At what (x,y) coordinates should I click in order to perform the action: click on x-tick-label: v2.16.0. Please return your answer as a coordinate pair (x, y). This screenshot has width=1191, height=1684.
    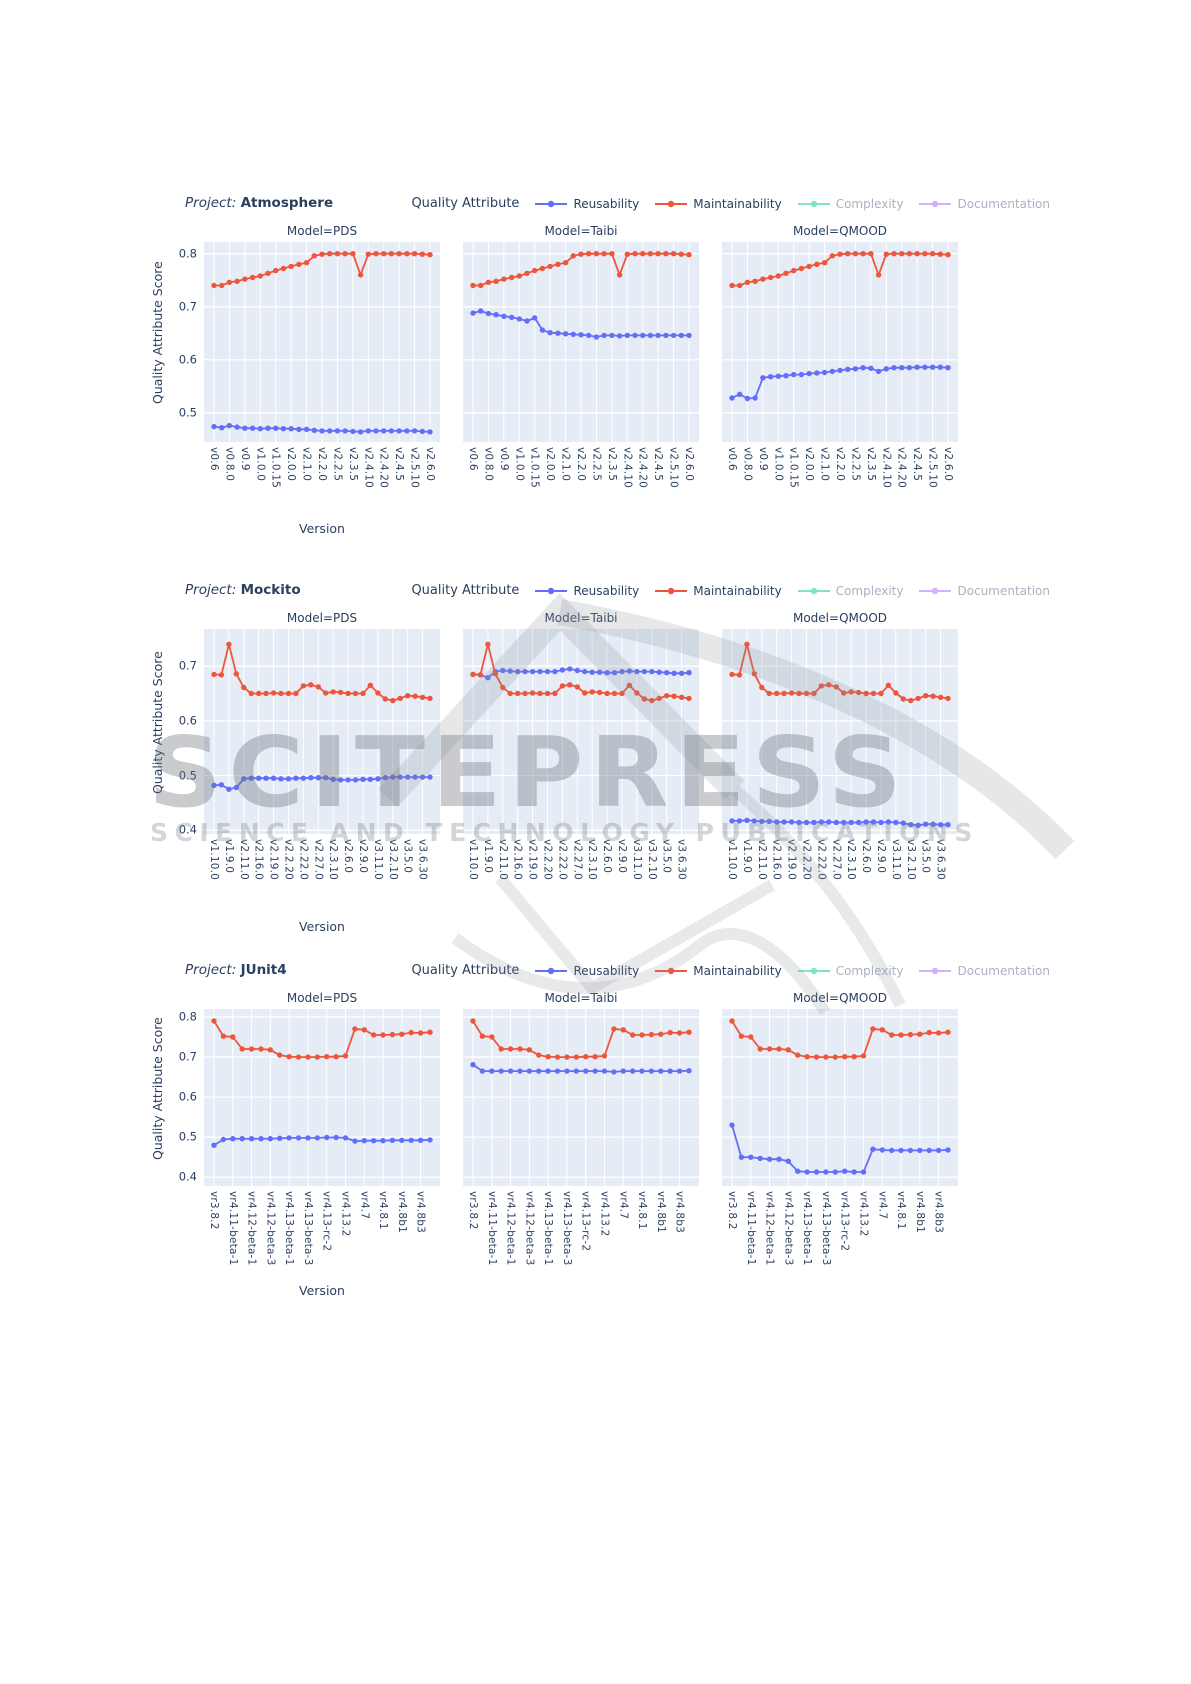
    Looking at the image, I should click on (776, 860).